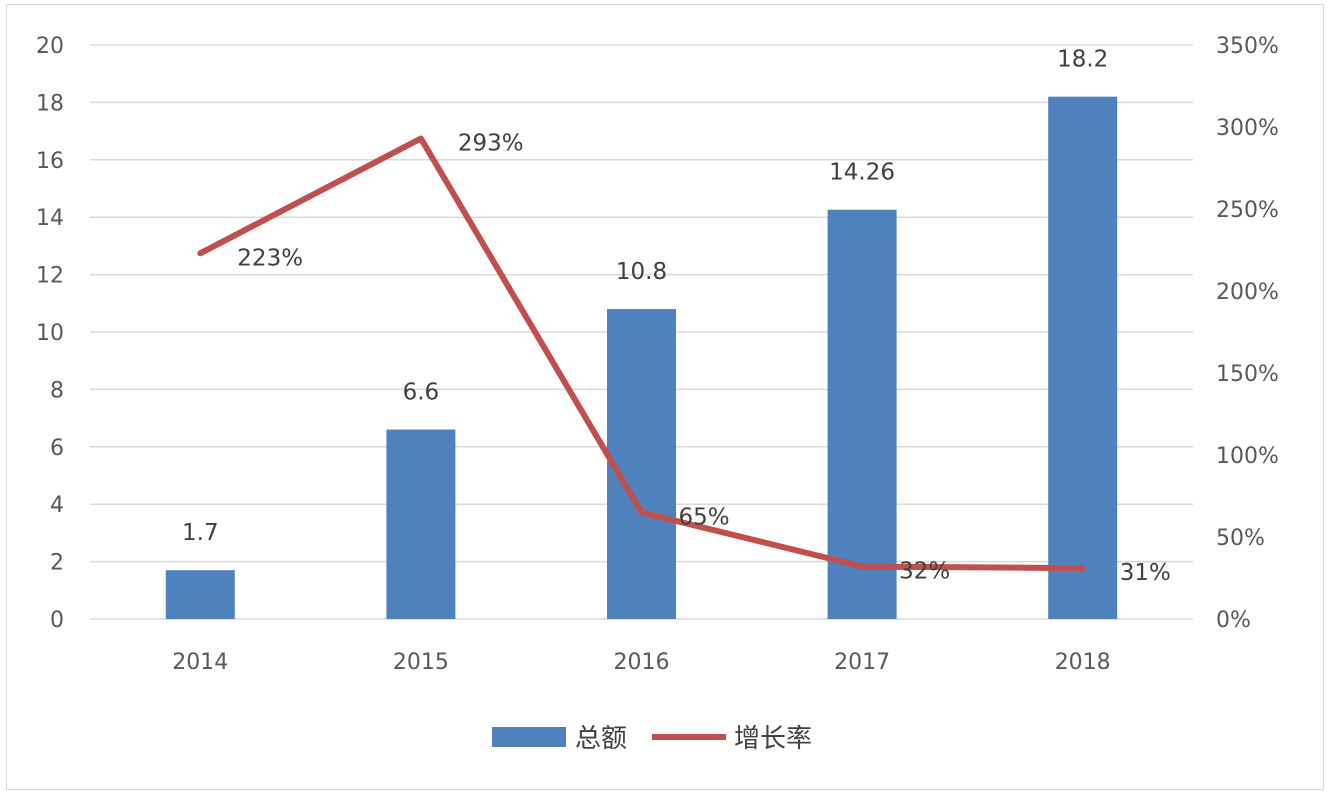  I want to click on line-data-label: 31%, so click(1145, 573).